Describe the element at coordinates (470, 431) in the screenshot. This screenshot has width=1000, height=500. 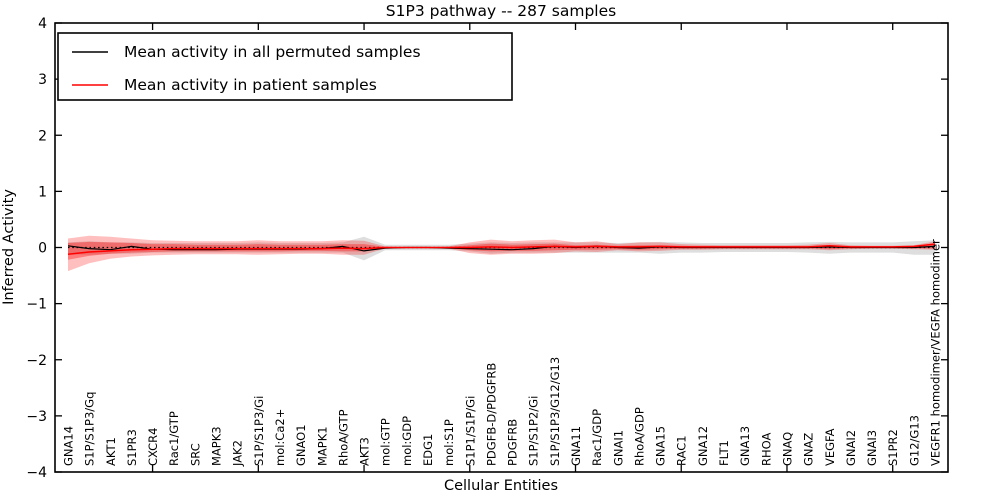
I see `category-label: S1P1/S1P/Gi` at that location.